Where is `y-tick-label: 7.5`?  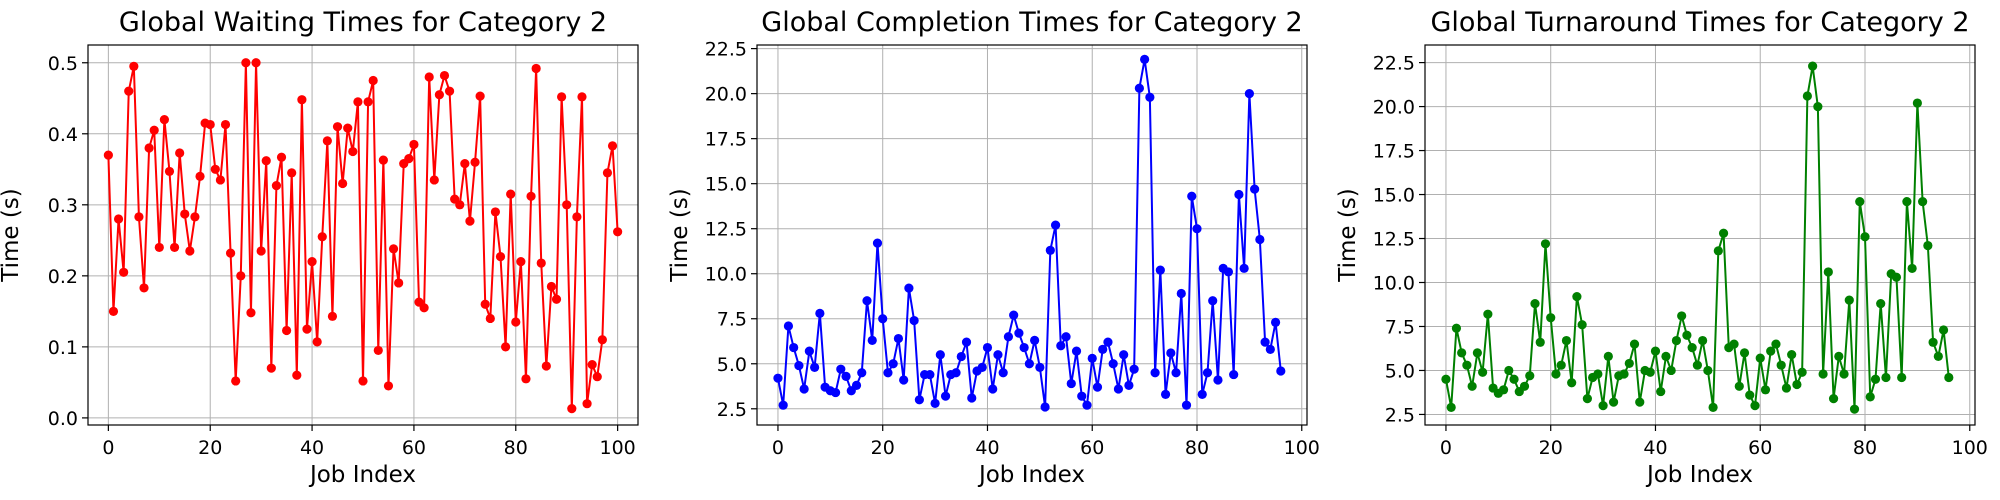
y-tick-label: 7.5 is located at coordinates (1400, 327).